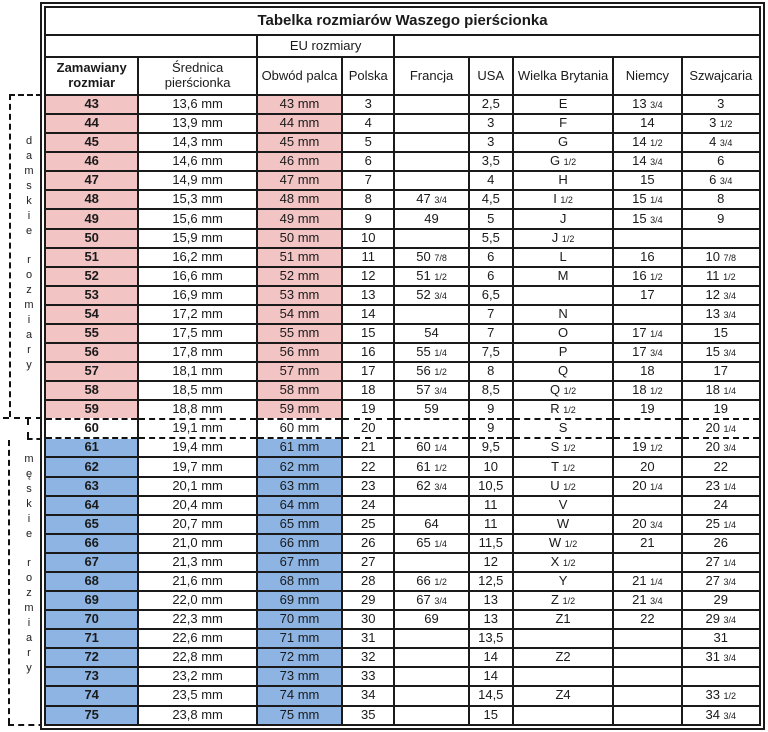 The width and height of the screenshot is (768, 732). What do you see at coordinates (490, 295) in the screenshot?
I see `cell-usa: 6,5` at bounding box center [490, 295].